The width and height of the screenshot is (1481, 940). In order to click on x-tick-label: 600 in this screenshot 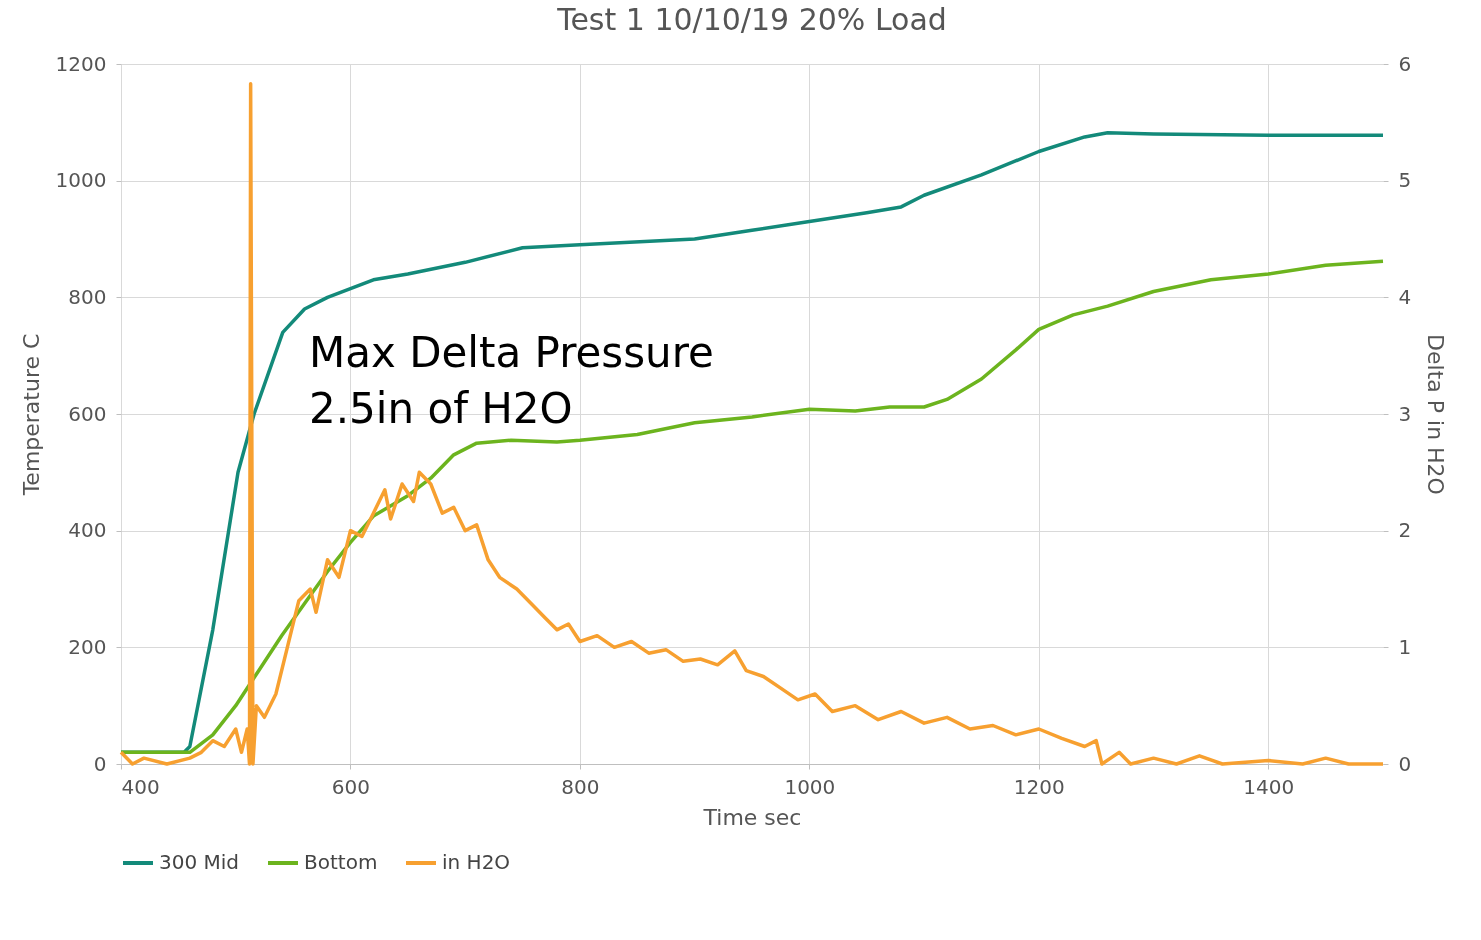, I will do `click(351, 786)`.